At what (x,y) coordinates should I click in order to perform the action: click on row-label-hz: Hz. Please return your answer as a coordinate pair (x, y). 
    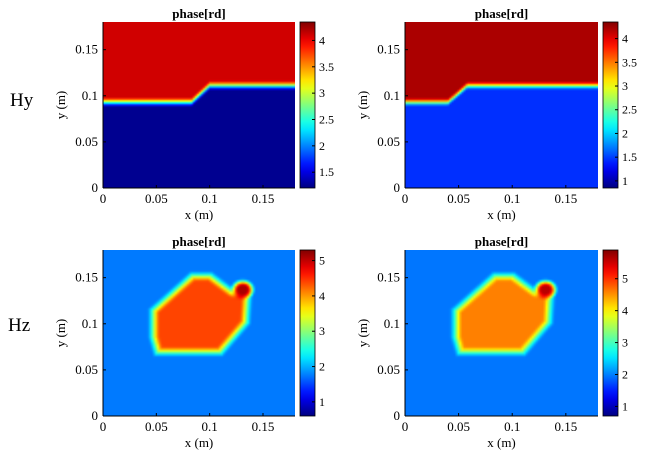
    Looking at the image, I should click on (19, 325).